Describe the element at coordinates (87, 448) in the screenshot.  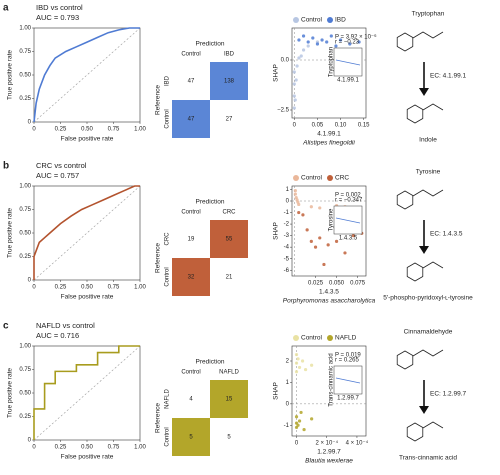
I see `x-tick-label: 0.50` at that location.